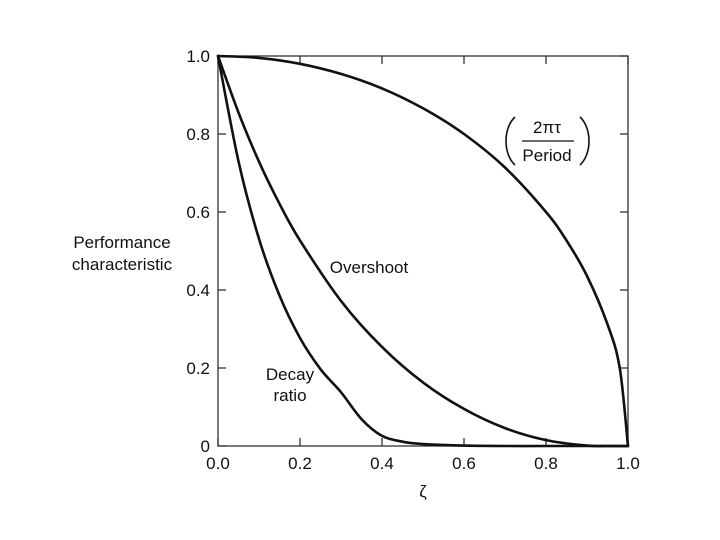 The width and height of the screenshot is (720, 540). What do you see at coordinates (382, 463) in the screenshot?
I see `x-tick-label: 0.4` at bounding box center [382, 463].